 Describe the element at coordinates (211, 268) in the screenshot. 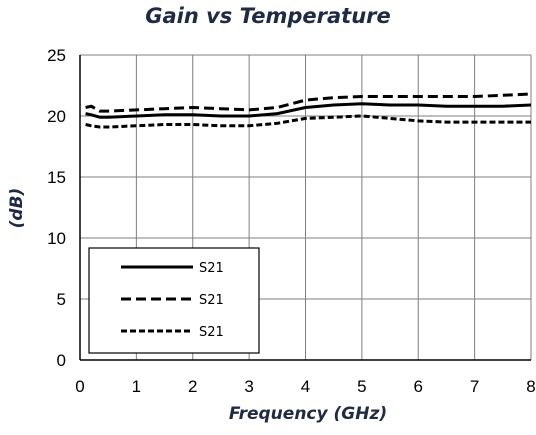

I see `legend-label-1: S21` at that location.